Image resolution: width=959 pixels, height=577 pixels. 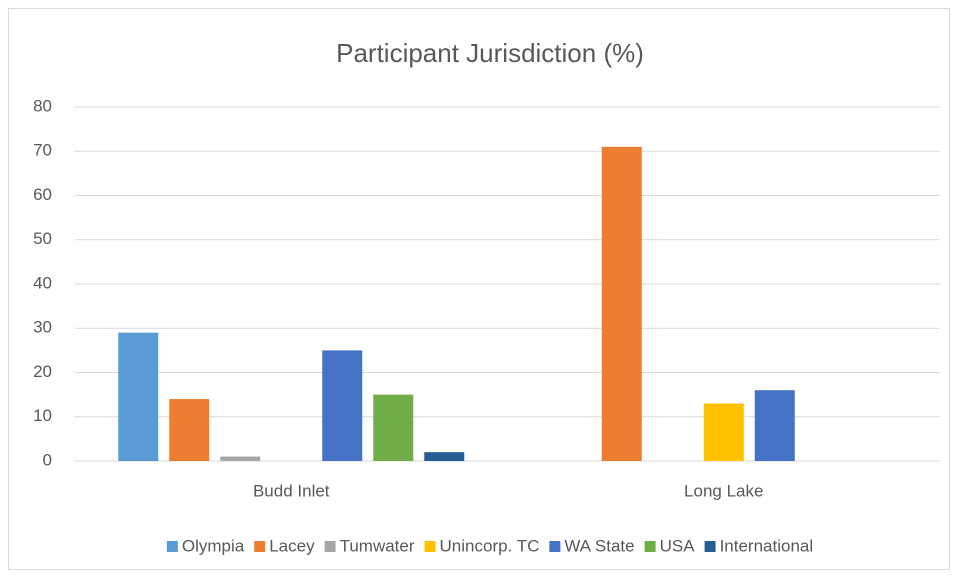 What do you see at coordinates (42, 327) in the screenshot?
I see `y-tick-label: 30` at bounding box center [42, 327].